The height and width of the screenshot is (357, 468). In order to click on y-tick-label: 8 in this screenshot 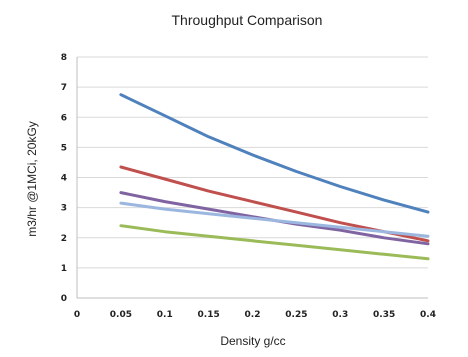, I will do `click(64, 58)`.